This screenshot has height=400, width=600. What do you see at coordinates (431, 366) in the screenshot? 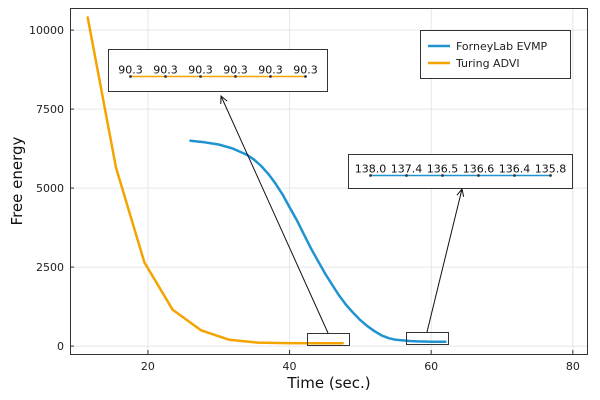
I see `x-tick-label: 60` at bounding box center [431, 366].